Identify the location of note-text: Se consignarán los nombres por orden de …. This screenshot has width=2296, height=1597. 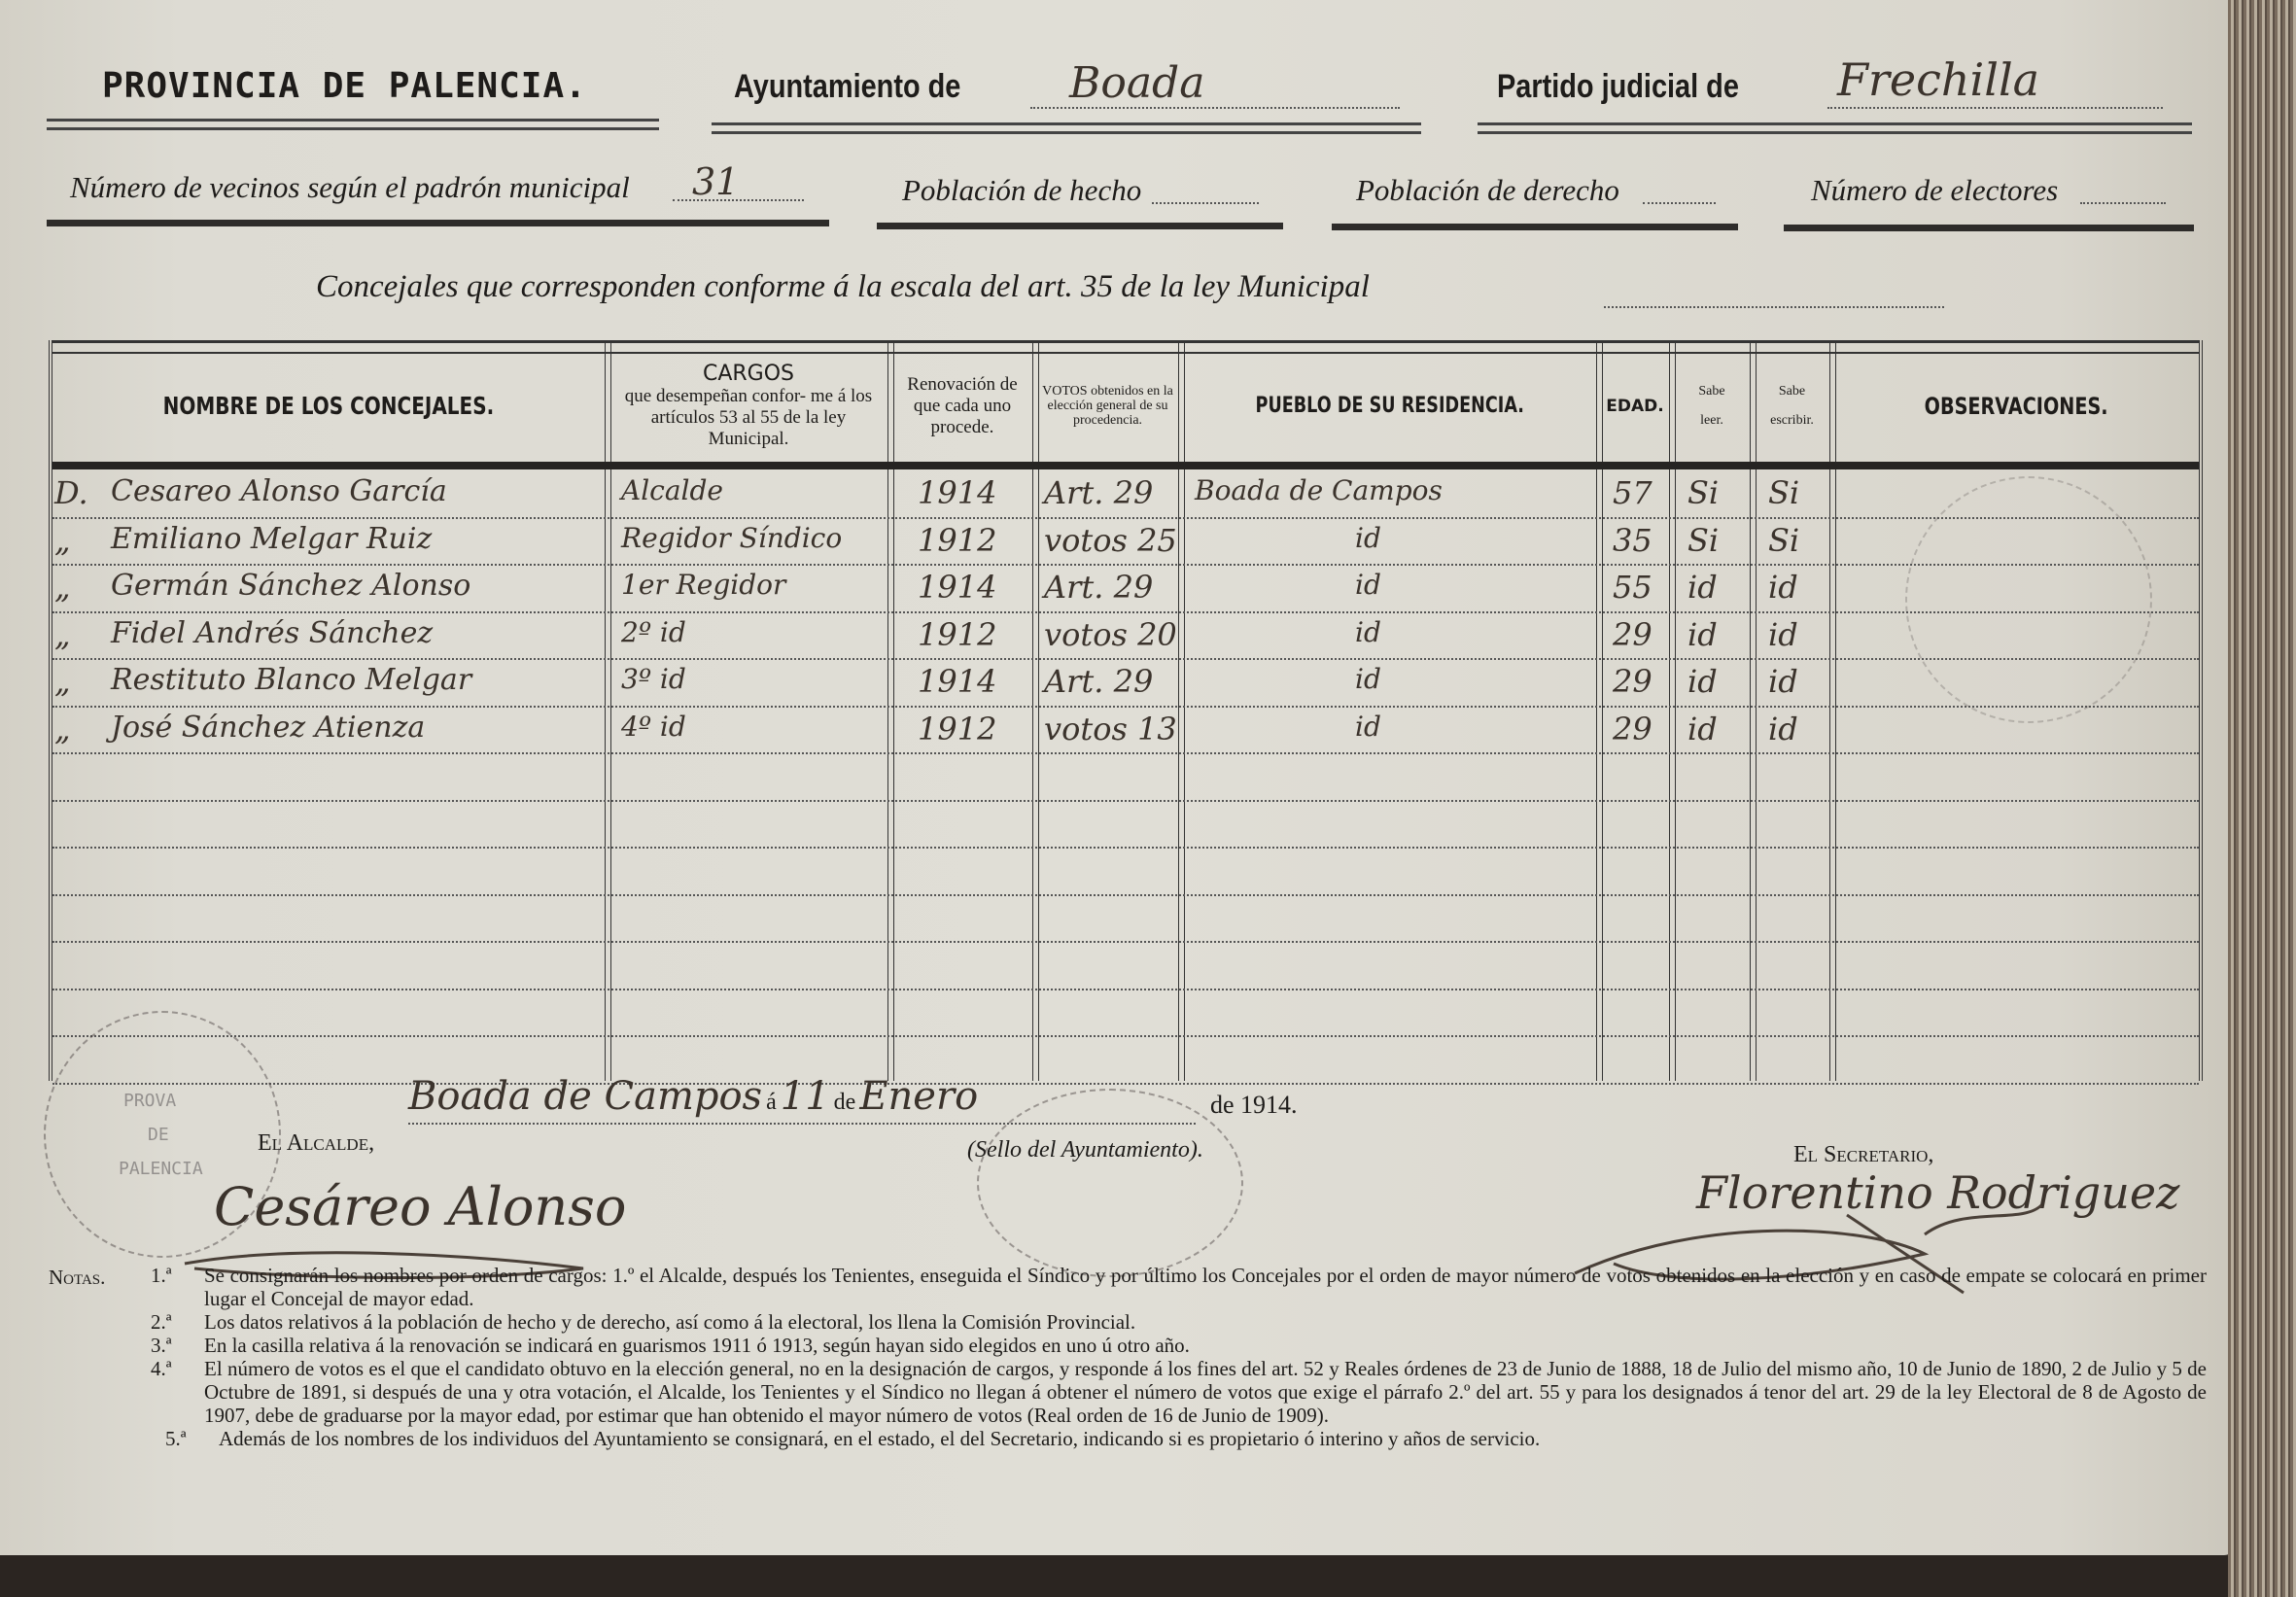
(1205, 1287).